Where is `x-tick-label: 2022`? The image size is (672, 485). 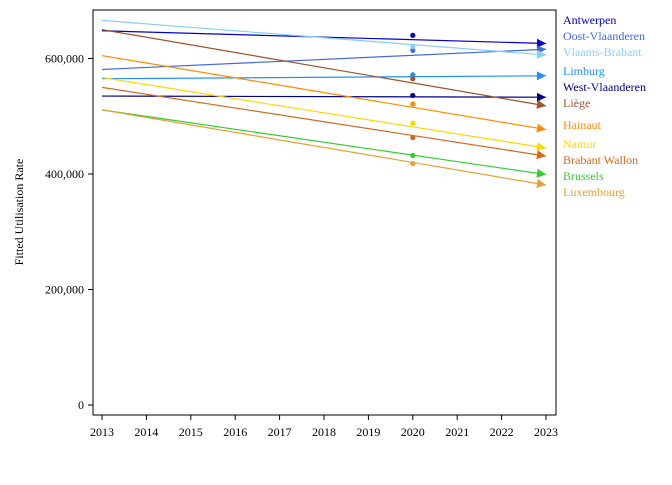 x-tick-label: 2022 is located at coordinates (502, 432).